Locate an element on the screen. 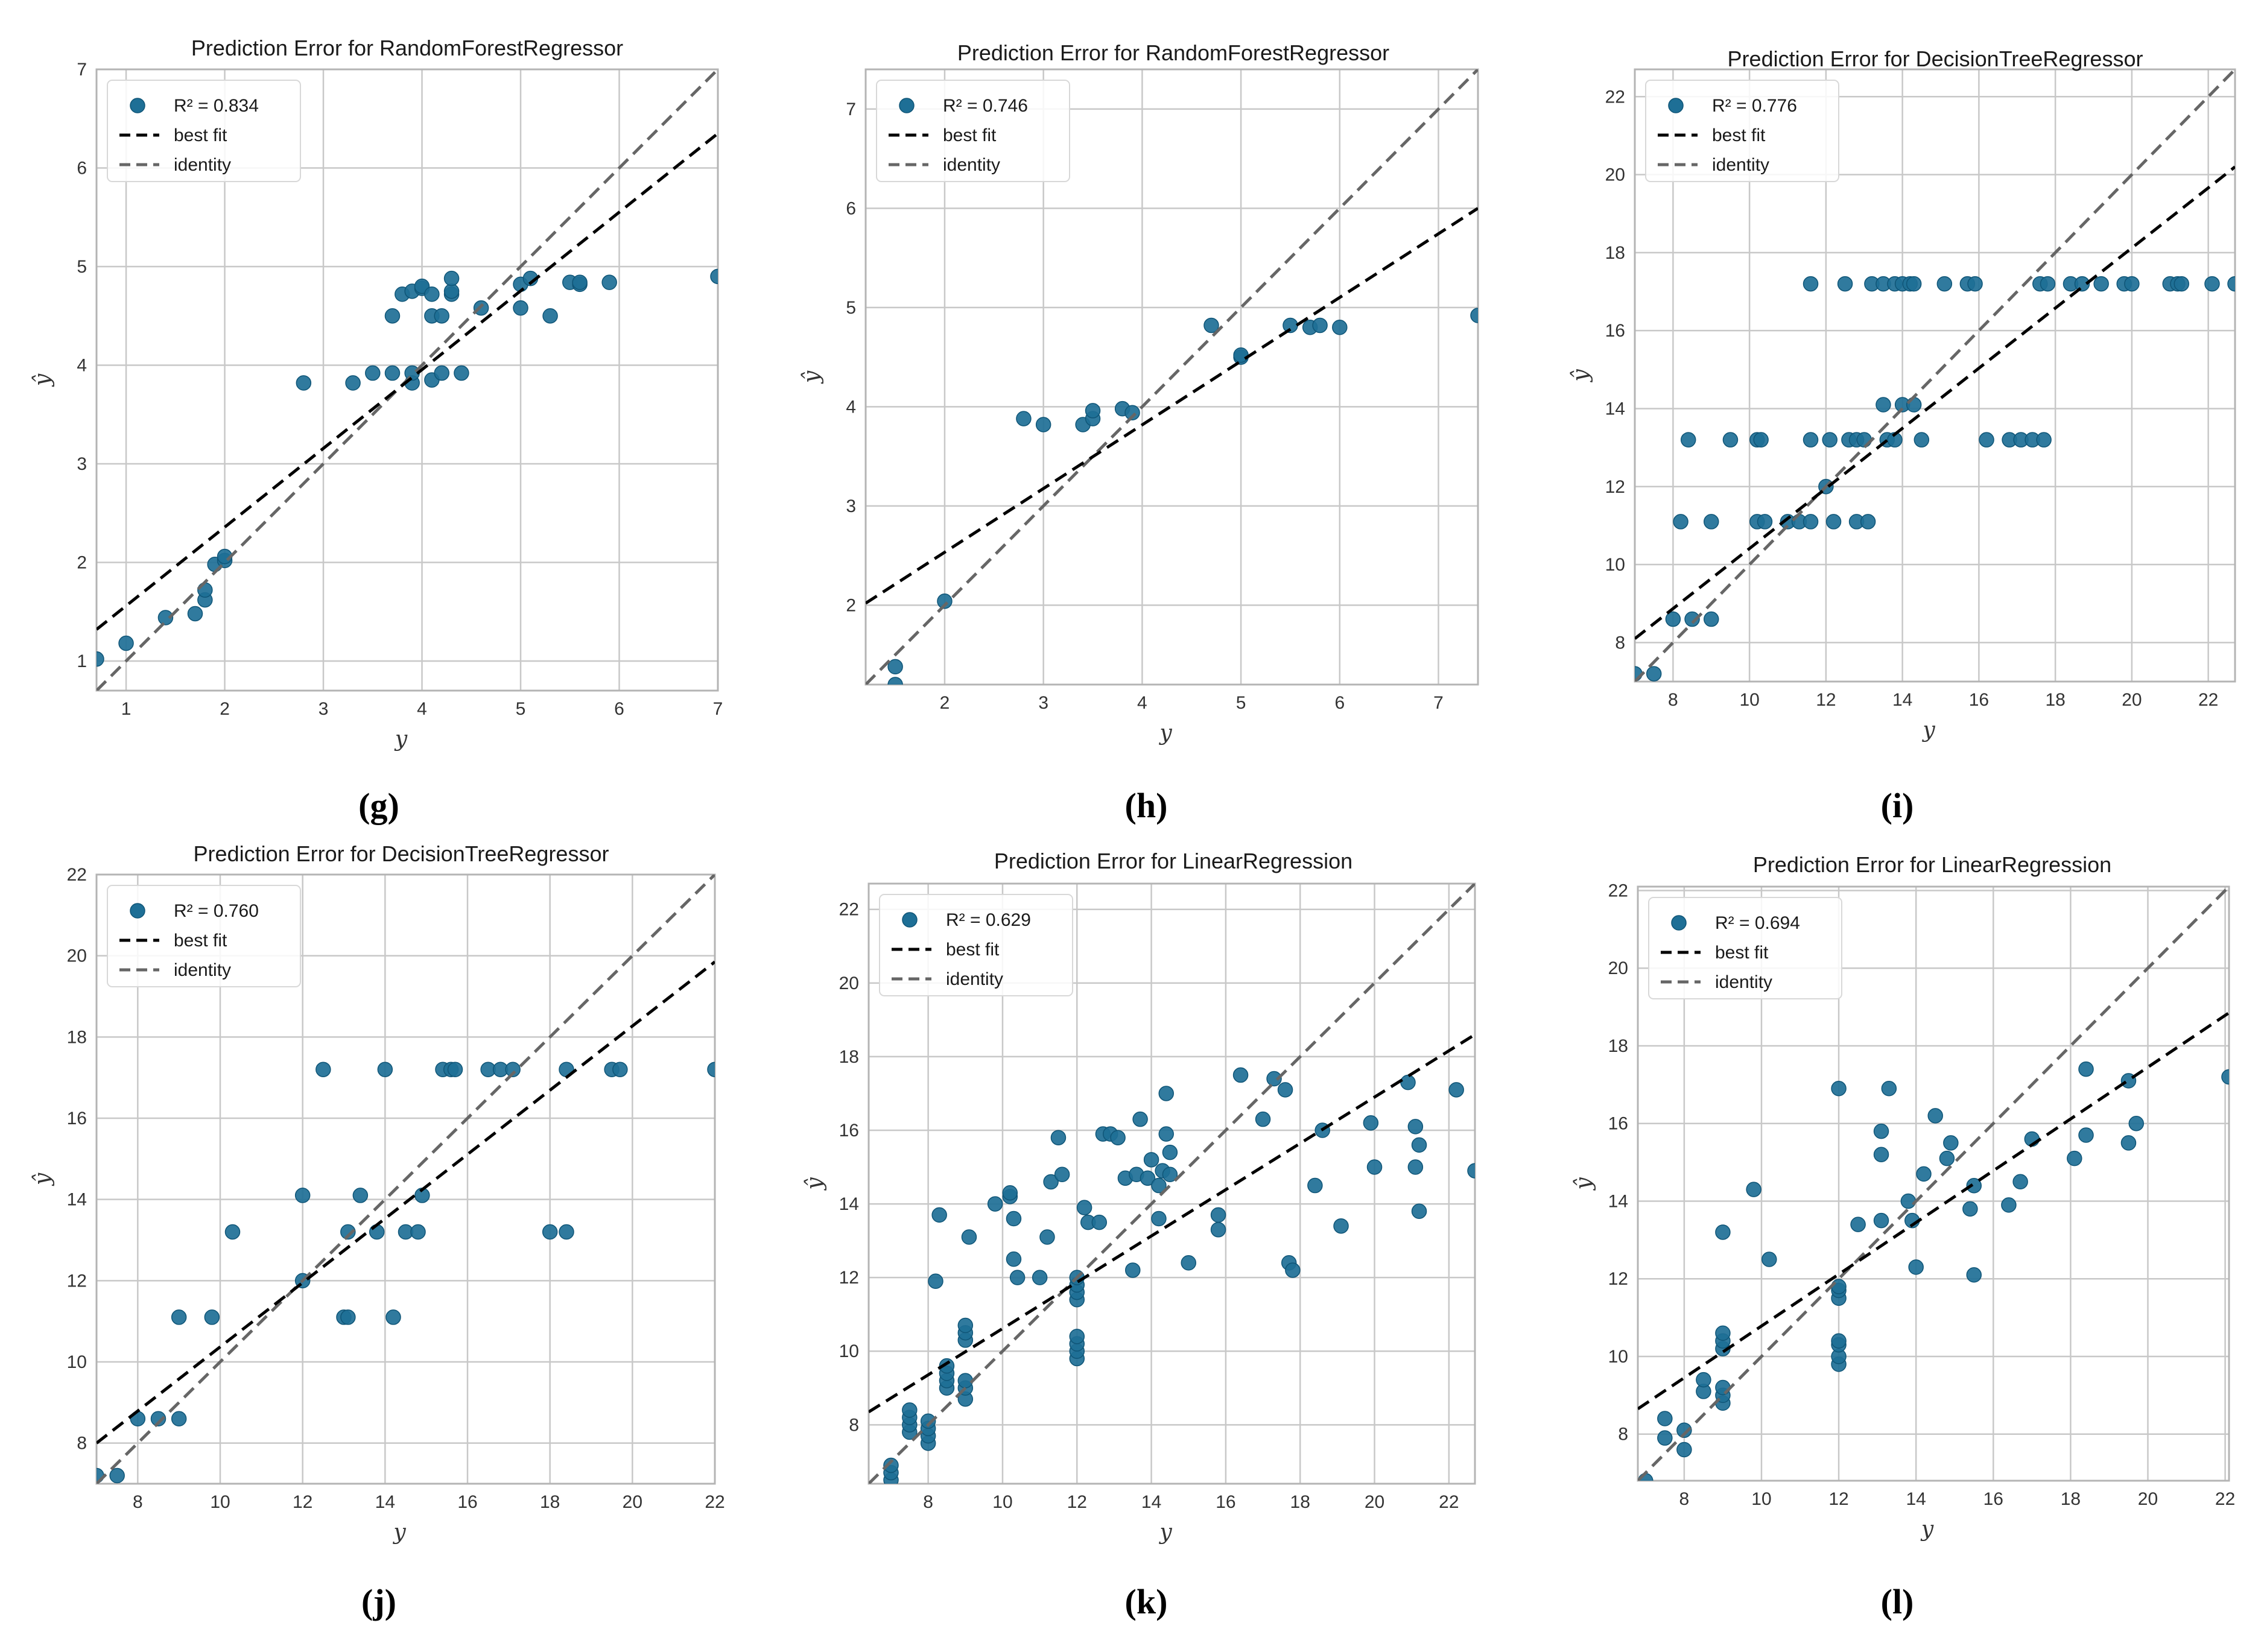 The image size is (2264, 1652). identity-line is located at coordinates (406, 1179).